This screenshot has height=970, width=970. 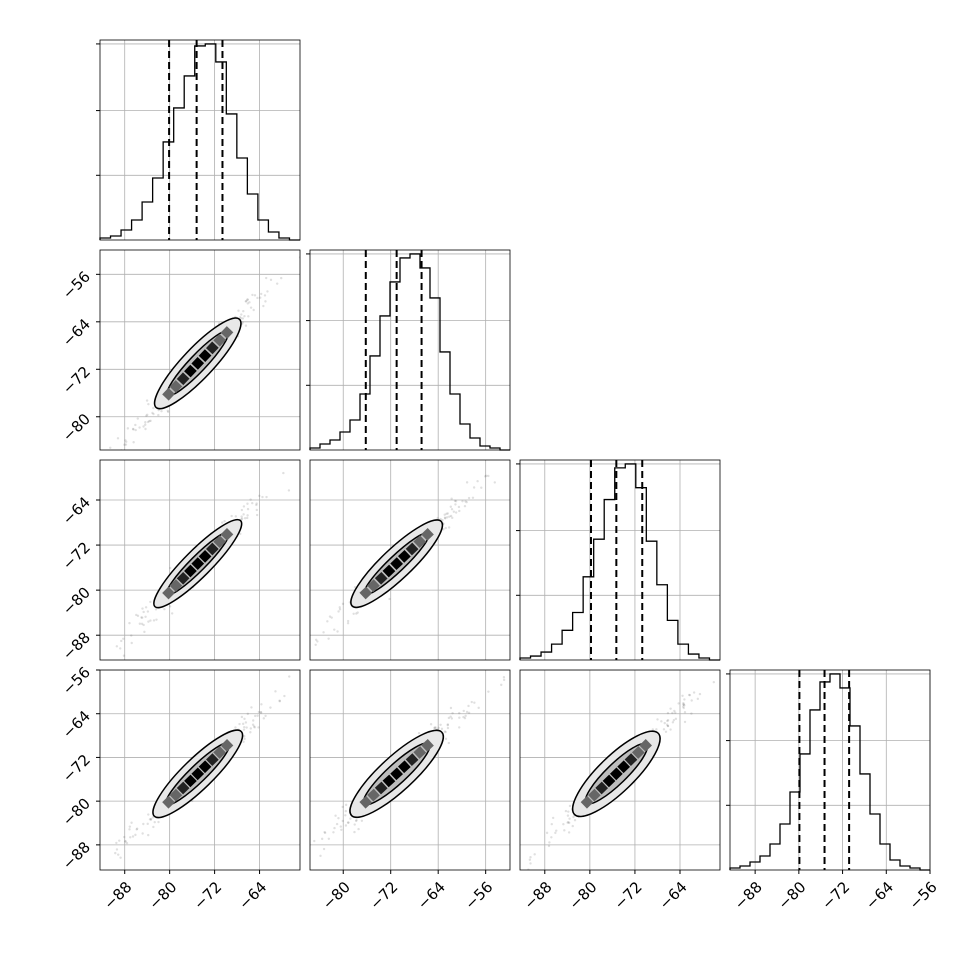 I want to click on scatter-panel-r3-c1, so click(x=403, y=770).